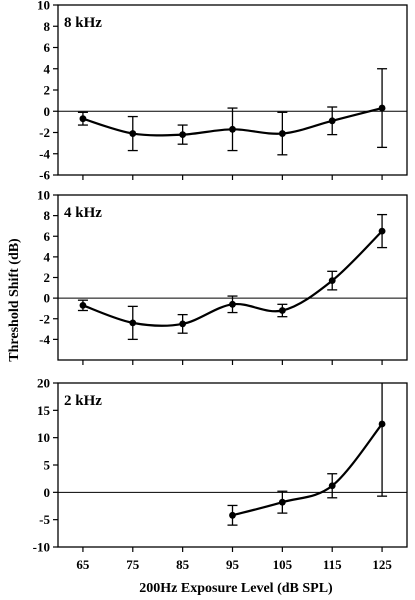  What do you see at coordinates (44, 410) in the screenshot?
I see `y-tick-label: 15` at bounding box center [44, 410].